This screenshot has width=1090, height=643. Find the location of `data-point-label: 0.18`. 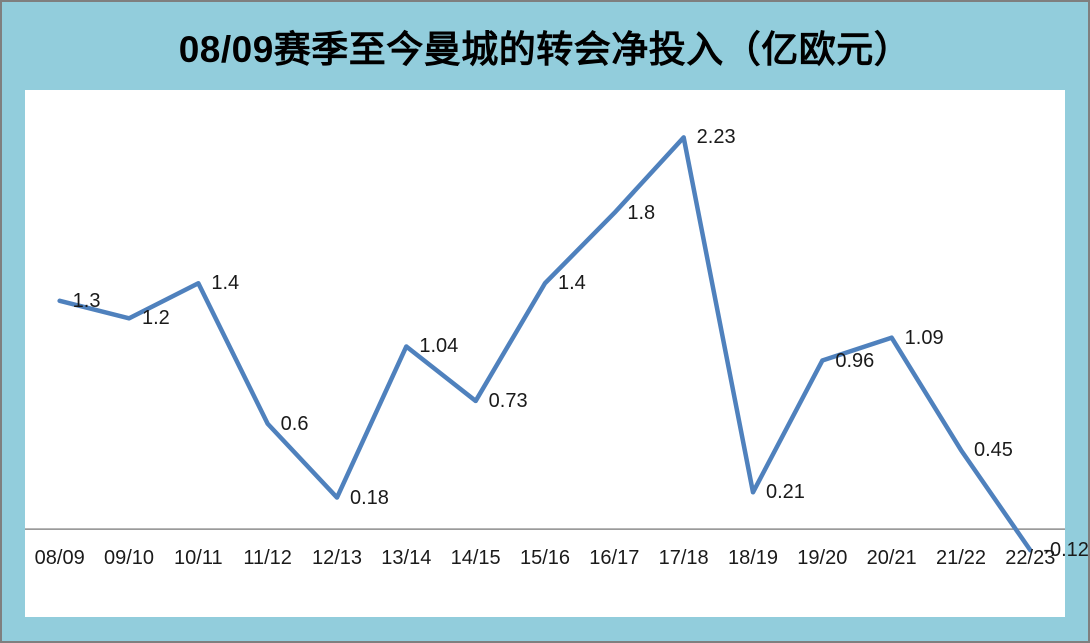

data-point-label: 0.18 is located at coordinates (369, 497).